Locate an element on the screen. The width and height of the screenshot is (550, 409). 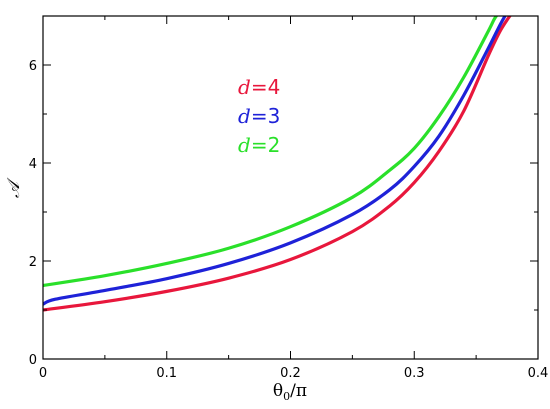
x-tick-label: 0.2 is located at coordinates (290, 373).